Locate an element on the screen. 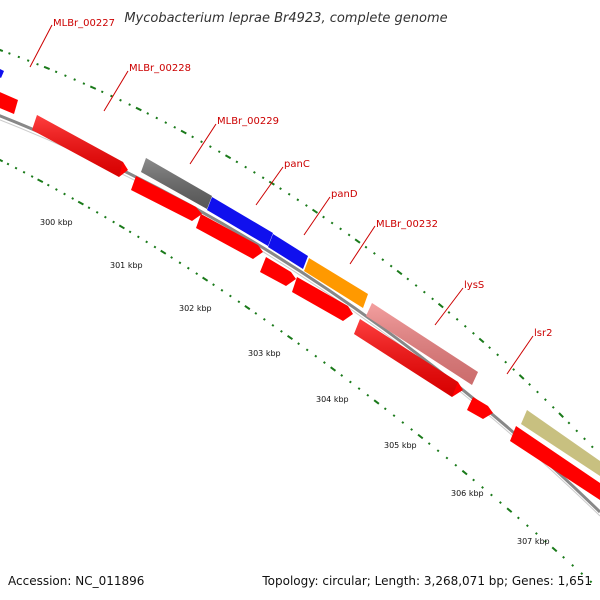 This screenshot has width=600, height=600. gene-label-panc: panC is located at coordinates (297, 164).